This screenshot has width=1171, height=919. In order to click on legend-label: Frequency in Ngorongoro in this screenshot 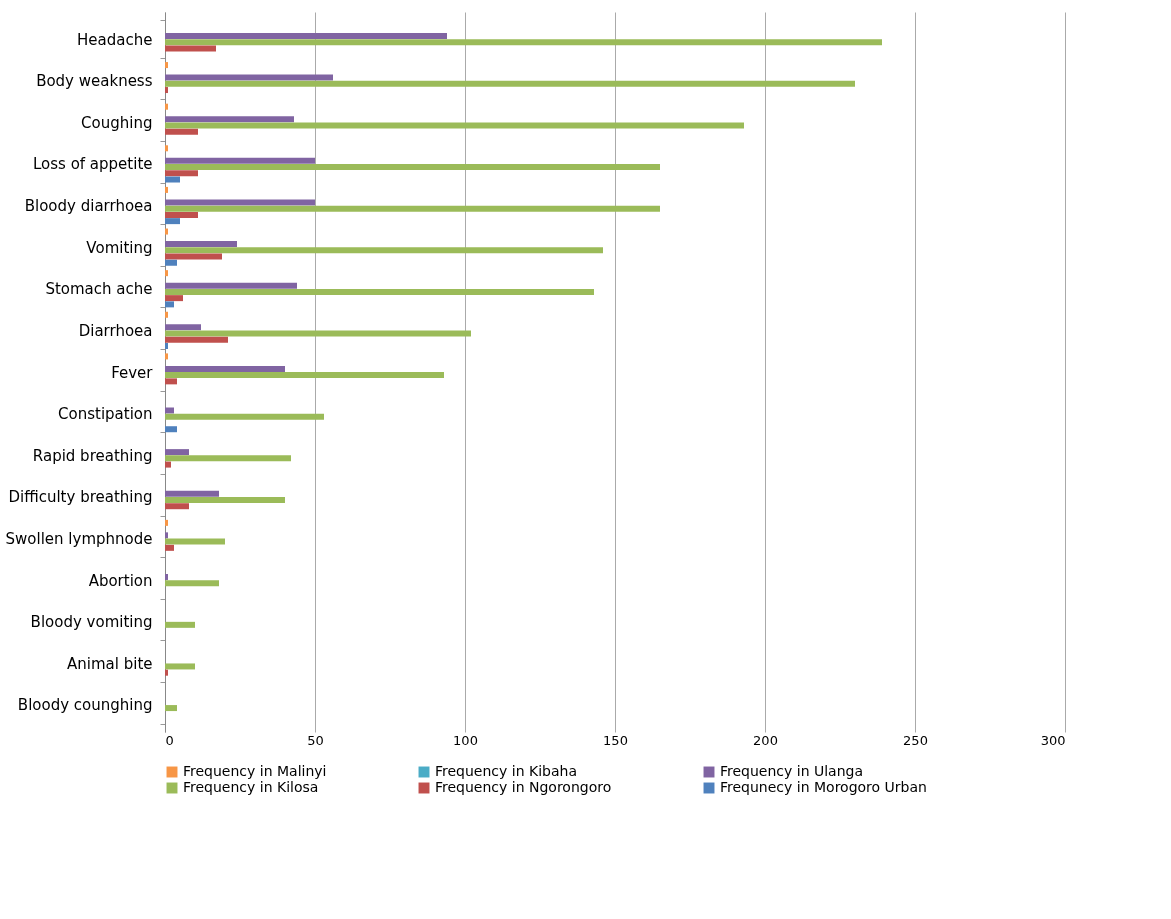, I will do `click(523, 787)`.